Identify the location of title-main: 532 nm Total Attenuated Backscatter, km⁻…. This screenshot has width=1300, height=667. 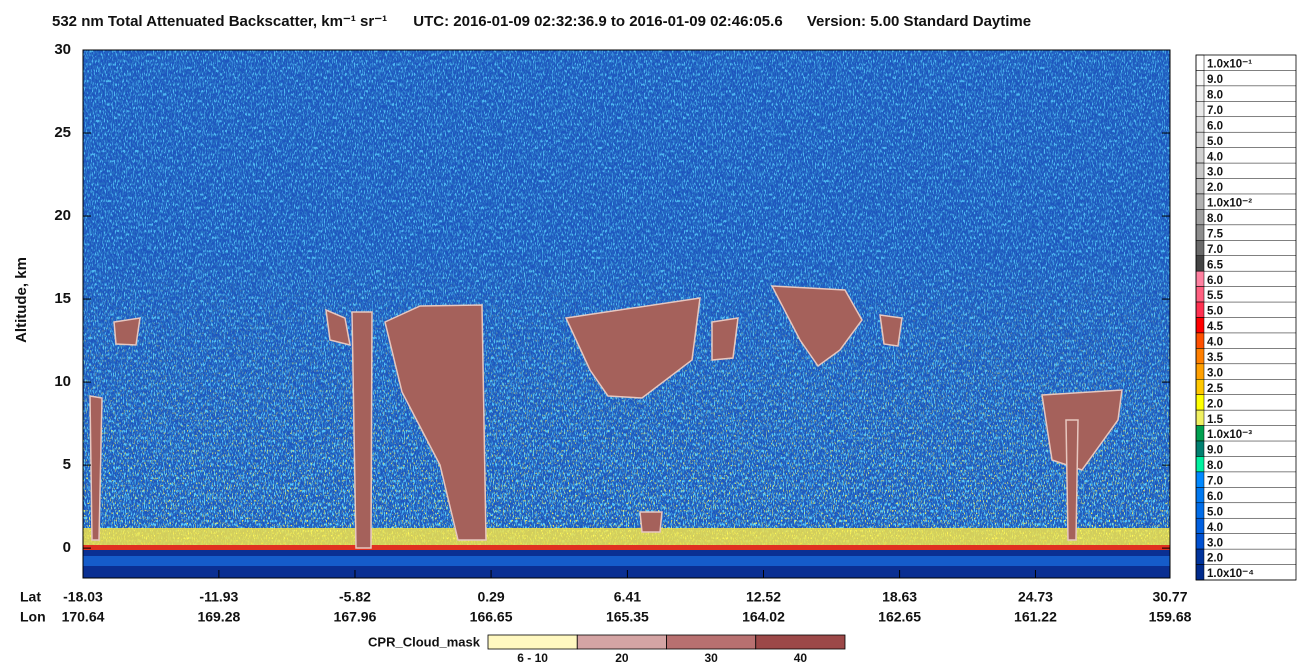
(219, 21).